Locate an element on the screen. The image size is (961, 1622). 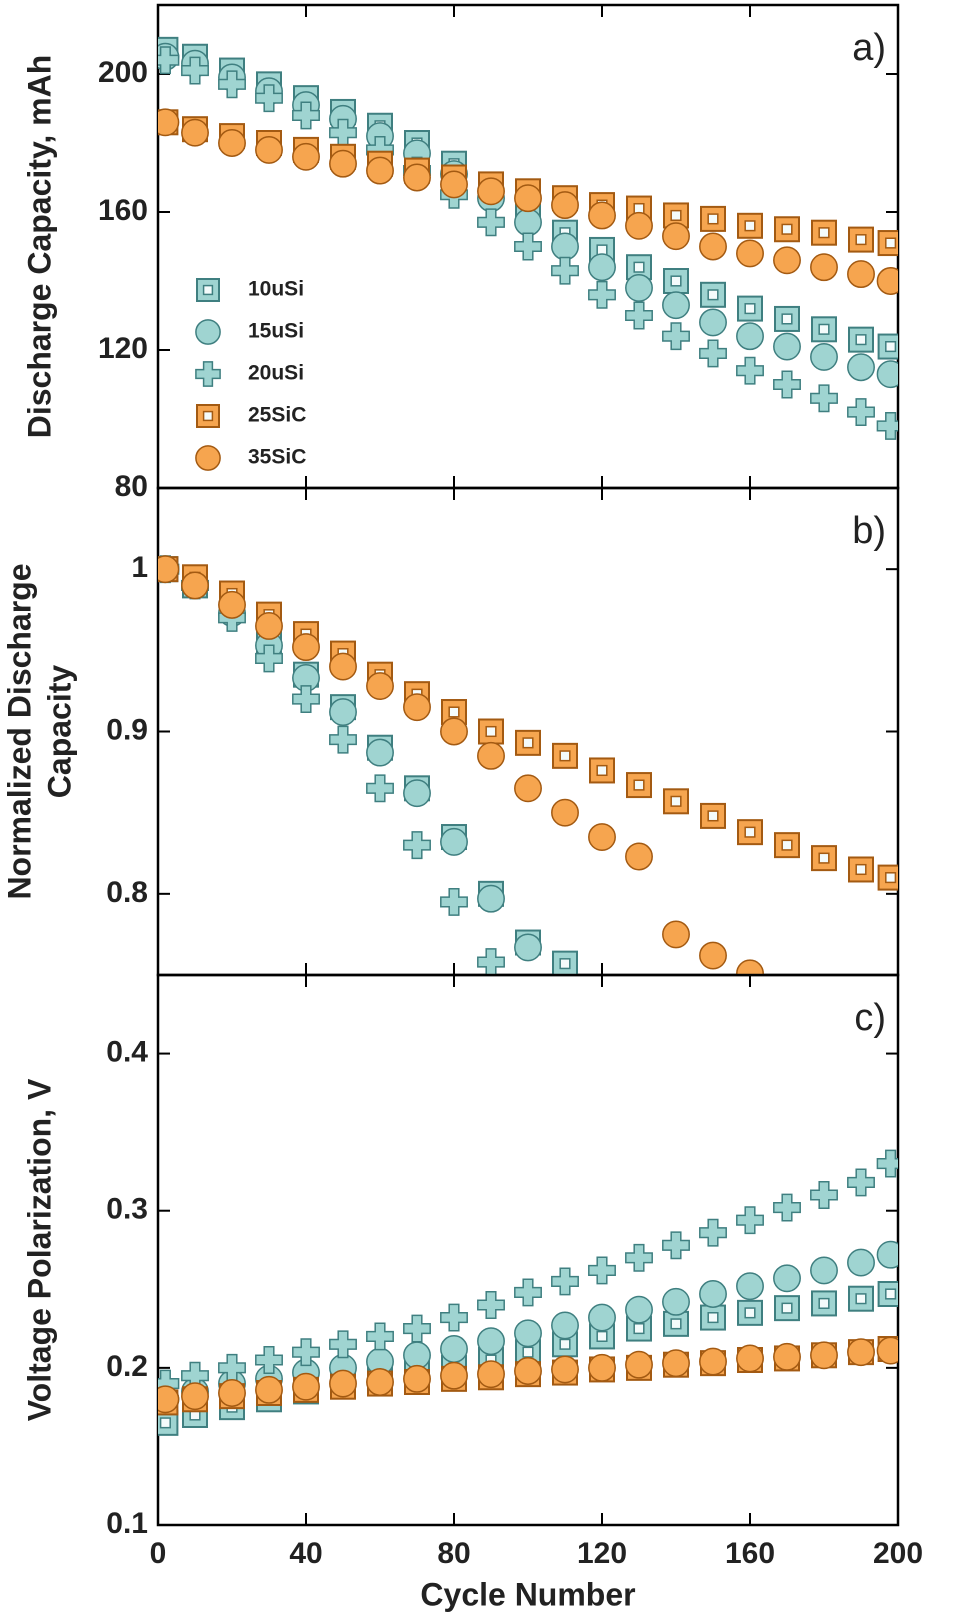
panel-label: b) is located at coordinates (869, 531).